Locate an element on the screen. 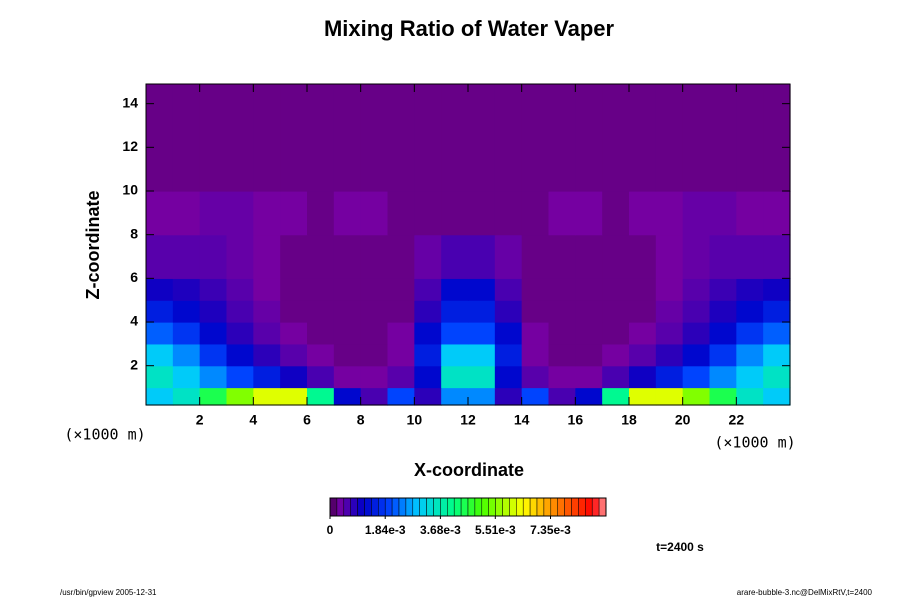  y-tick-label: 4 is located at coordinates (134, 321).